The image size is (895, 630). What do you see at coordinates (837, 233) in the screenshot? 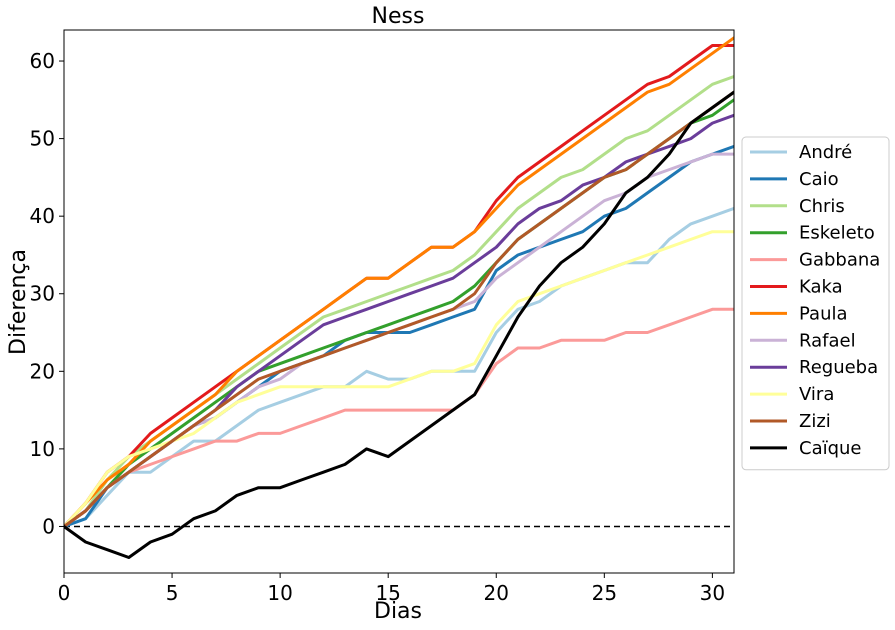
I see `legend-label: Eskeleto` at bounding box center [837, 233].